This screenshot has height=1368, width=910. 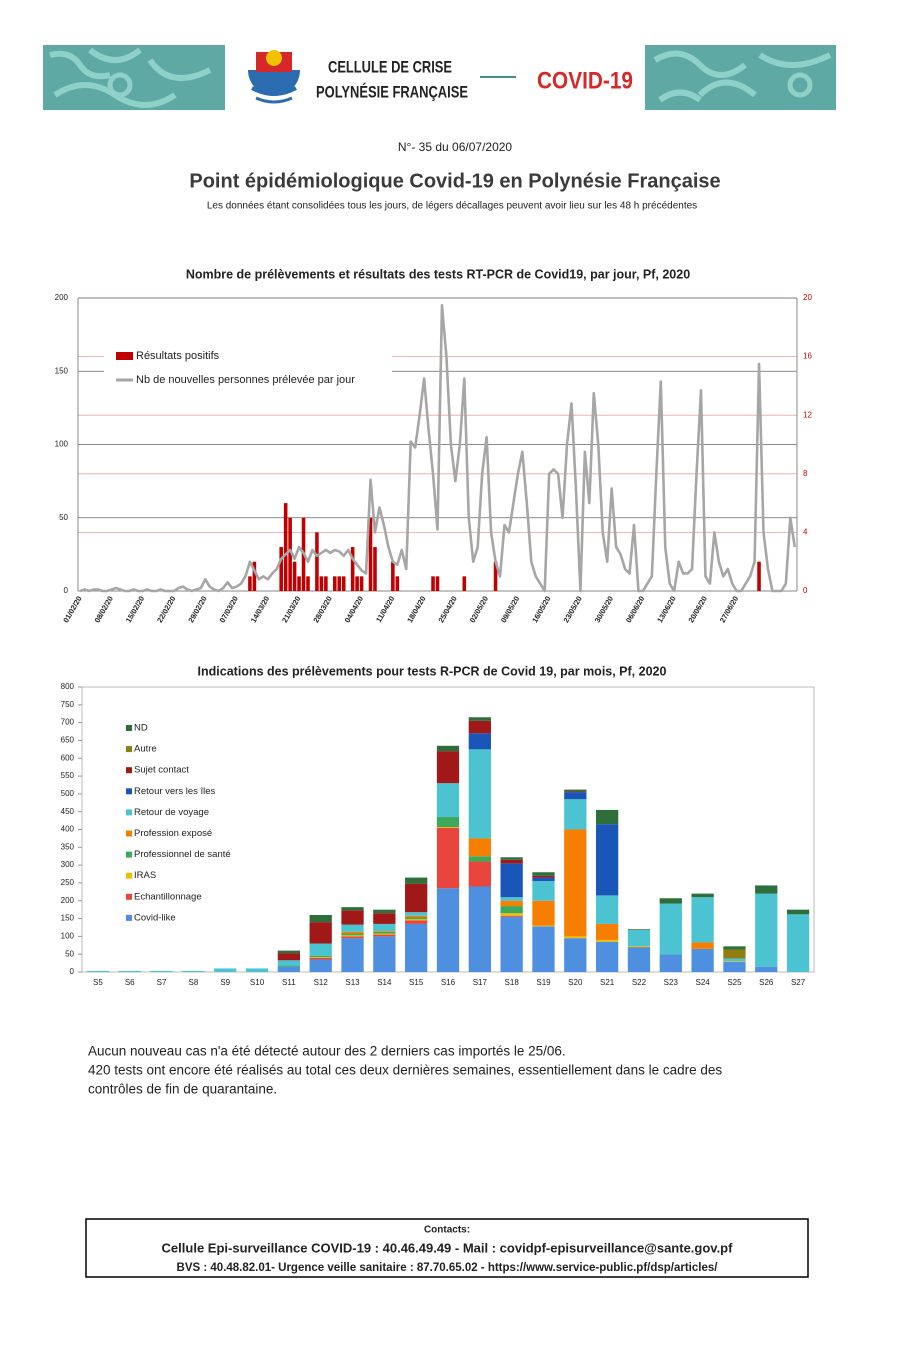 I want to click on y-tick-label: 450, so click(x=68, y=811).